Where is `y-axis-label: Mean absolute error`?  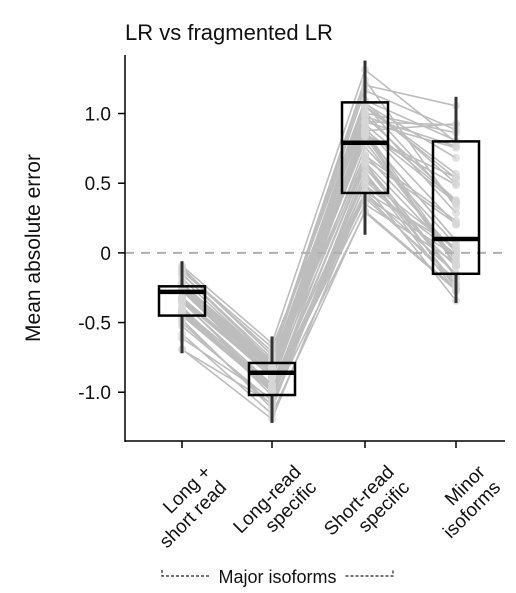 y-axis-label: Mean absolute error is located at coordinates (33, 248).